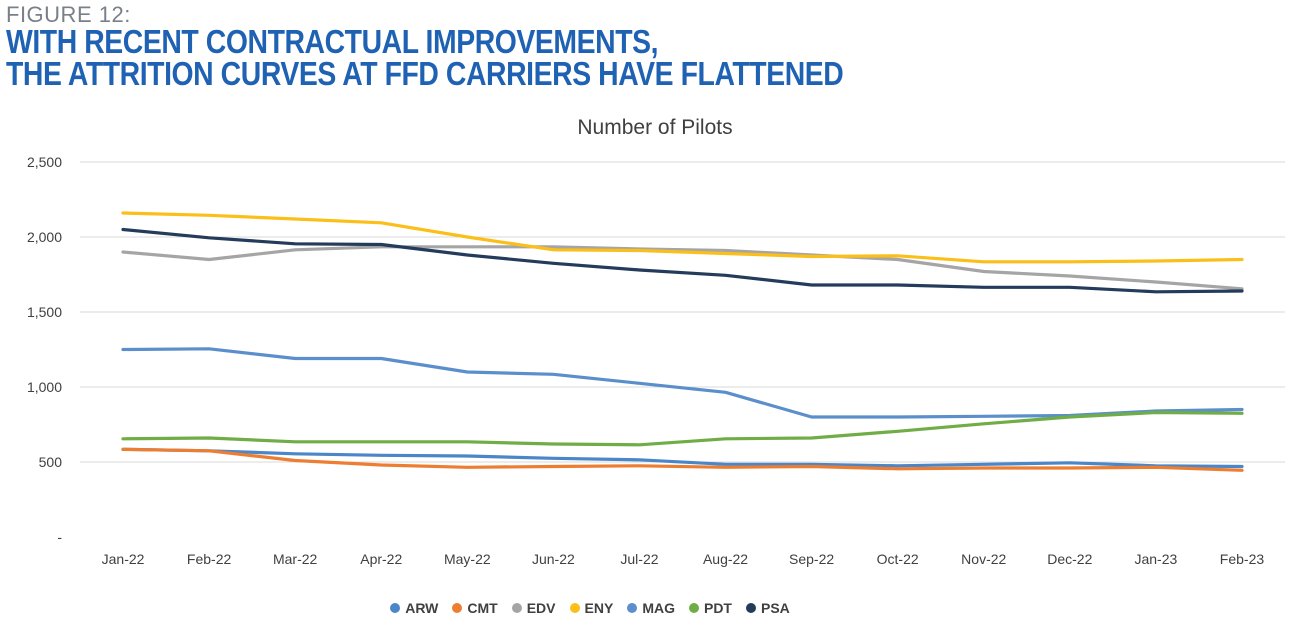  I want to click on x-tick-label: Mar-22, so click(295, 559).